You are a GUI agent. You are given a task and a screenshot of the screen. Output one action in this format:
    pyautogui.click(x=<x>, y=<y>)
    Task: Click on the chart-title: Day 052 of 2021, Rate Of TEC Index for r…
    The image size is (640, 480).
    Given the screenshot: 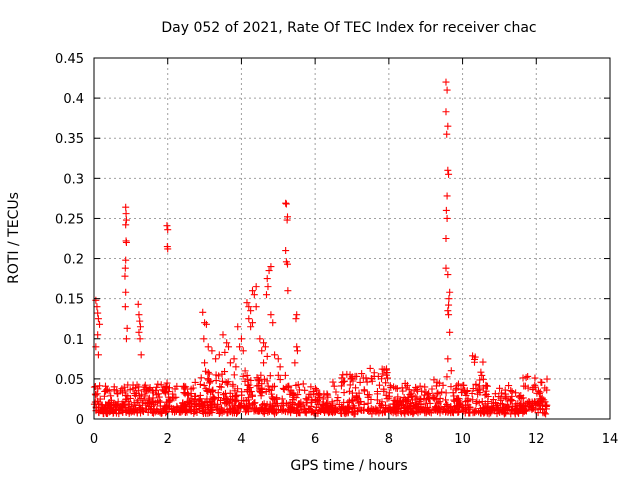 What is the action you would take?
    pyautogui.click(x=348, y=28)
    